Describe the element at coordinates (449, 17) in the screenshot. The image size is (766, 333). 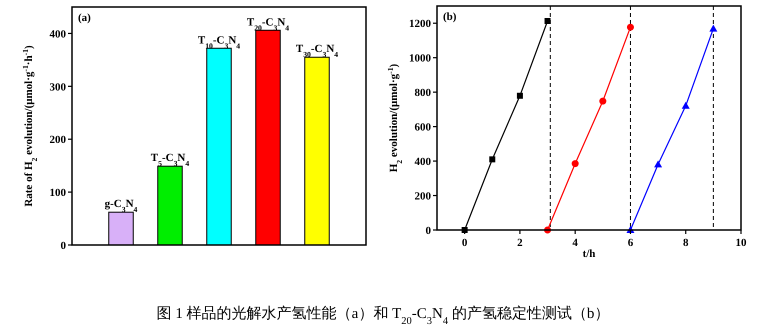
I see `title: (b)` at that location.